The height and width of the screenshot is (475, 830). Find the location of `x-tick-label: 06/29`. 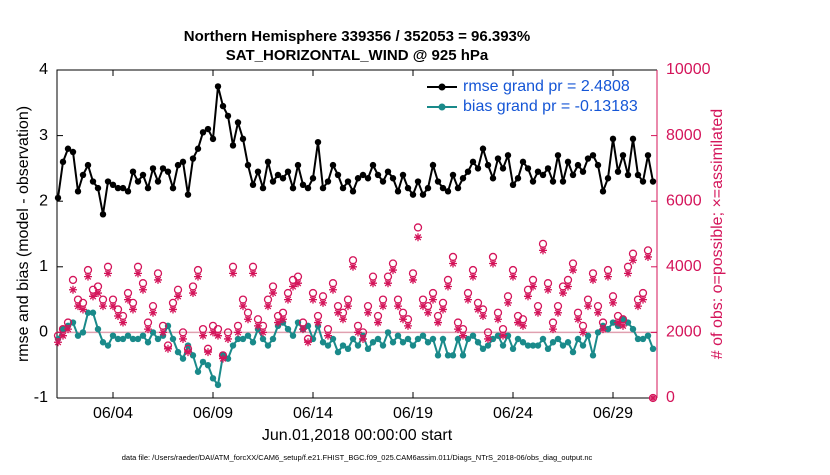

x-tick-label: 06/29 is located at coordinates (613, 413).